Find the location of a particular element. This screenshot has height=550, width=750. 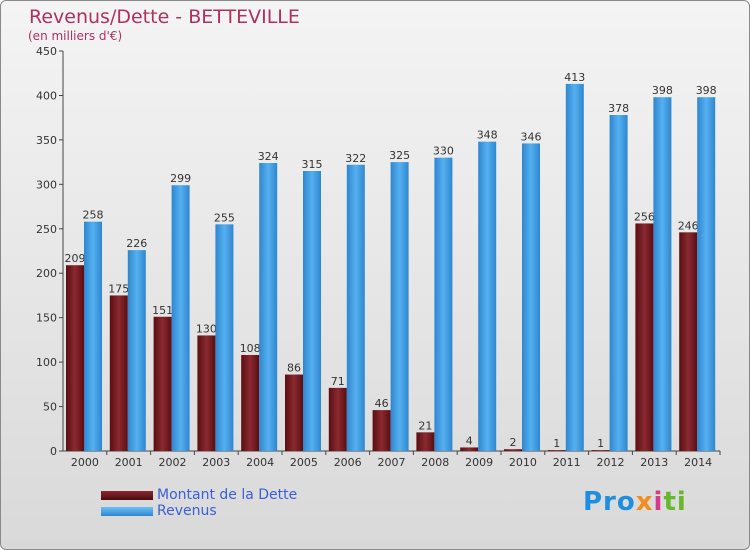

bar-debt-2007 is located at coordinates (381, 430).